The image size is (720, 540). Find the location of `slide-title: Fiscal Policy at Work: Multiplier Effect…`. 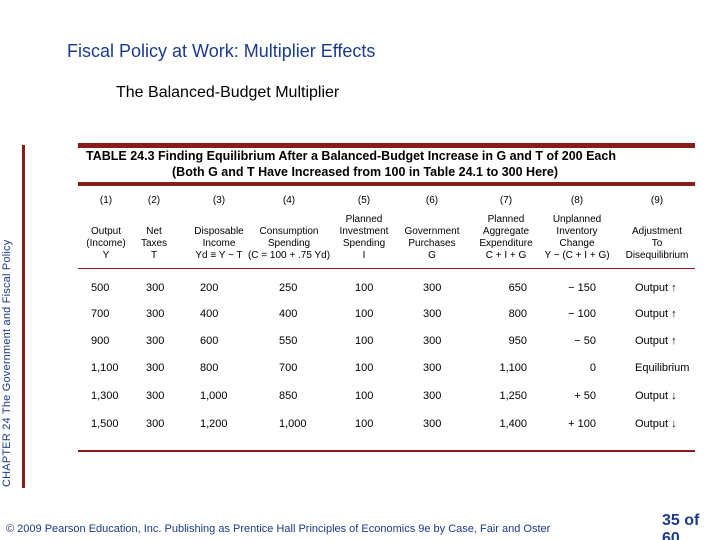

slide-title: Fiscal Policy at Work: Multiplier Effect… is located at coordinates (221, 51).